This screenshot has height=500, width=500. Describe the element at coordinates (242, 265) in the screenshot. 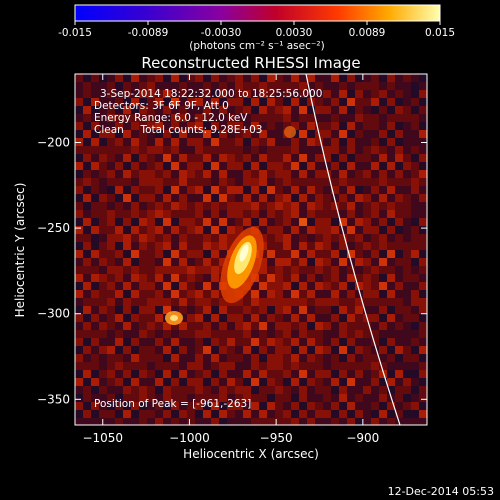

I see `flare-source` at that location.